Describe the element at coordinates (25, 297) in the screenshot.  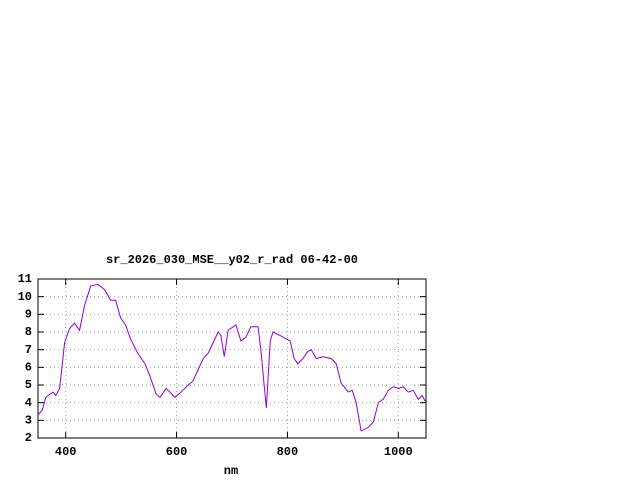
I see `y-tick-label: 10` at that location.